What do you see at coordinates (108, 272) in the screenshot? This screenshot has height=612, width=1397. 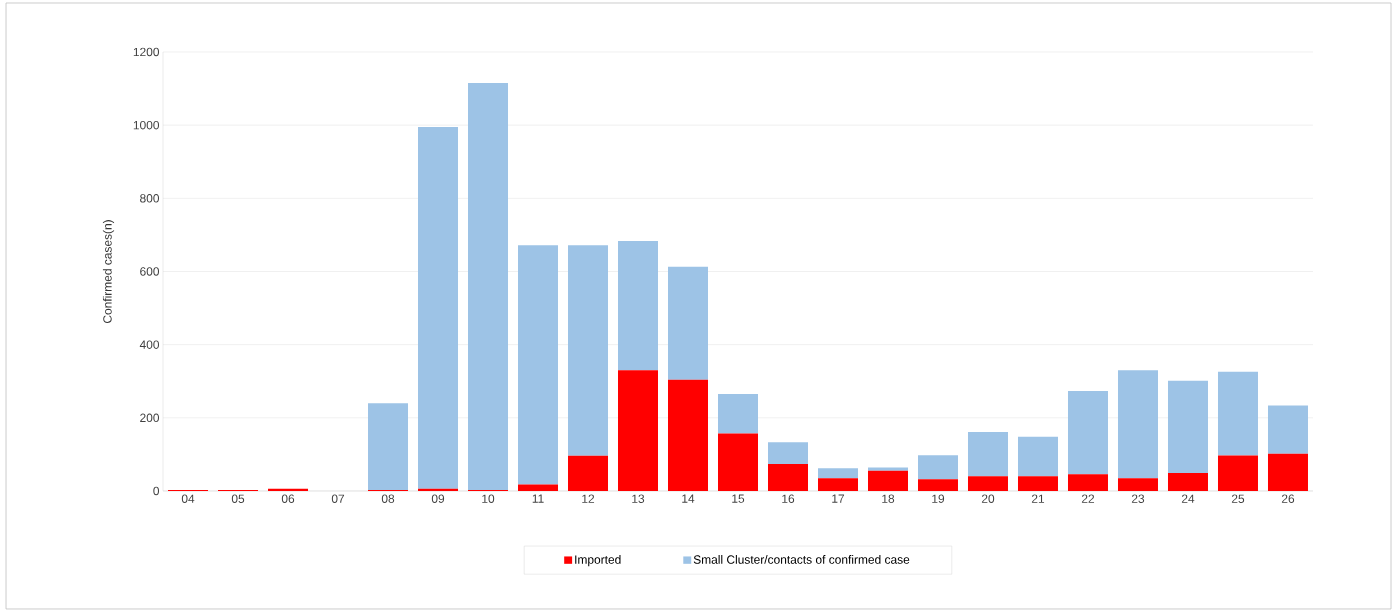 I see `y-axis-title: Confirmed cases(n)` at bounding box center [108, 272].